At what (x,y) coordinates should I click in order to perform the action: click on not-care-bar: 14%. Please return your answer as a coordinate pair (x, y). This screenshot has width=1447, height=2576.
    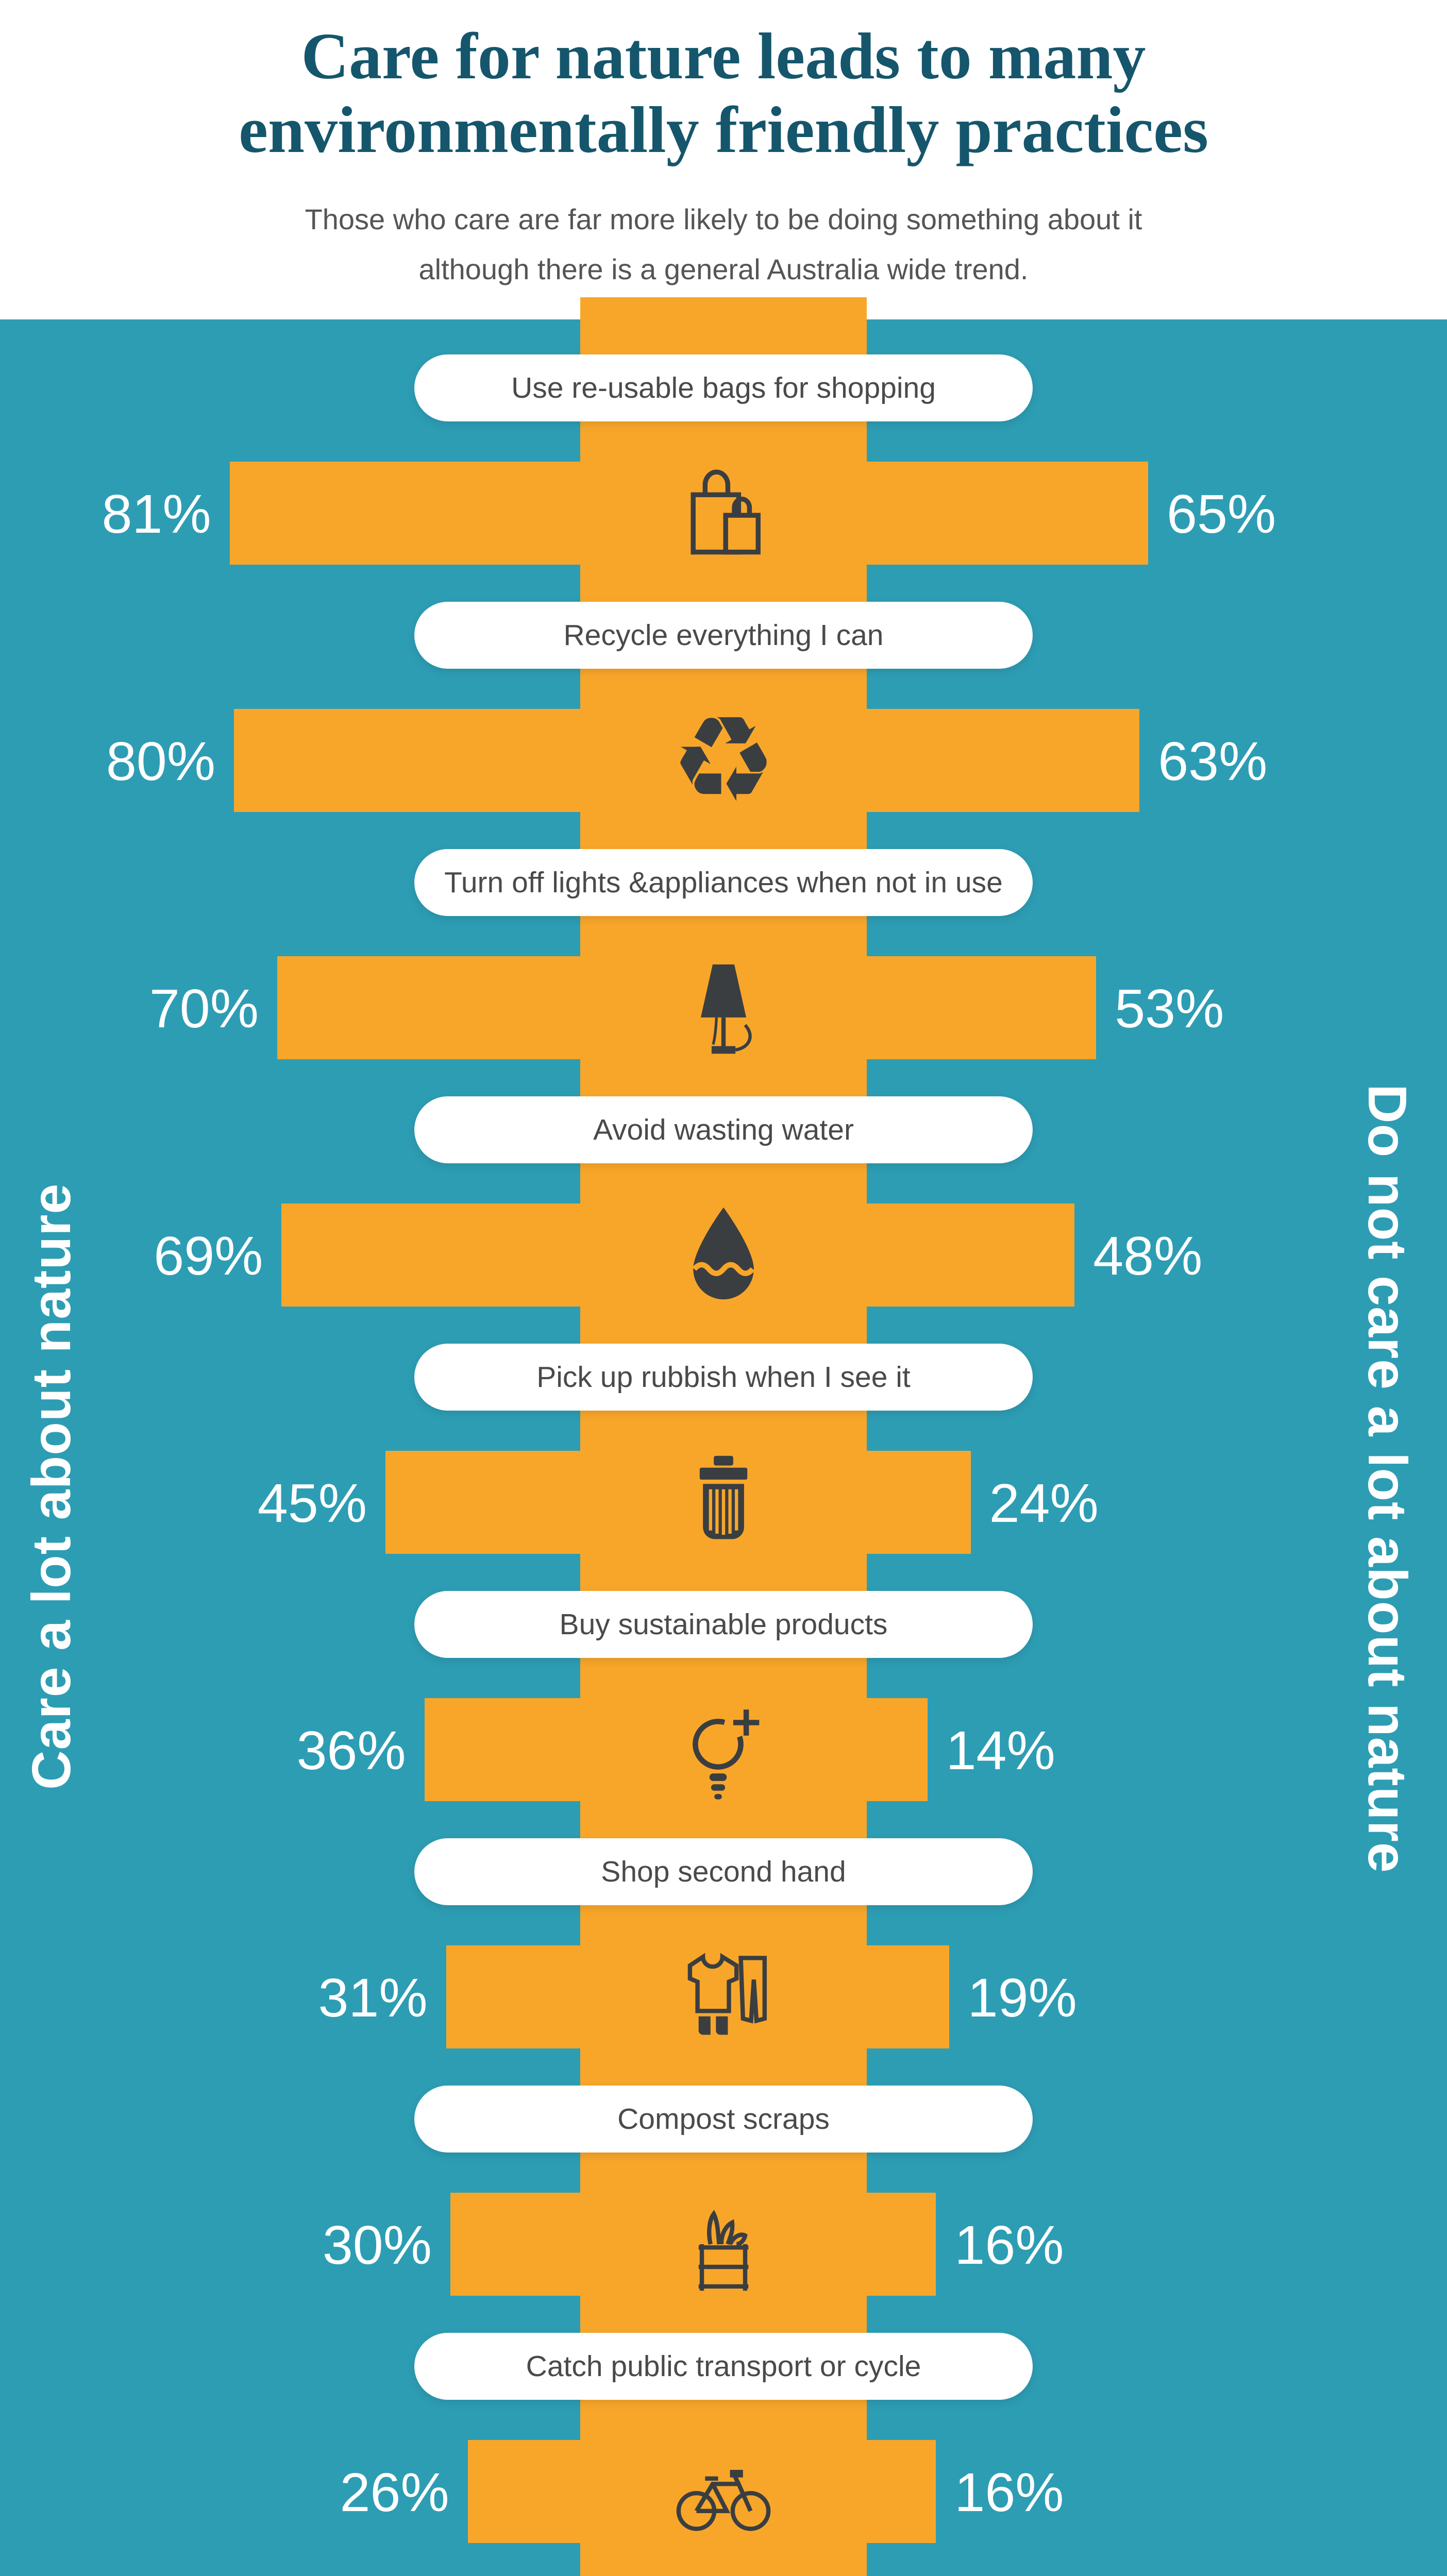
    Looking at the image, I should click on (960, 1749).